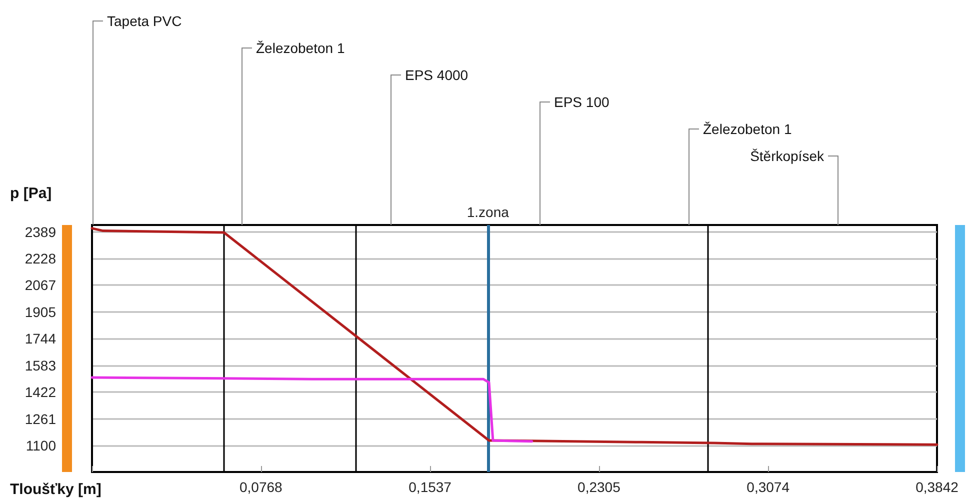  What do you see at coordinates (40, 285) in the screenshot?
I see `y-tick-label: 2067` at bounding box center [40, 285].